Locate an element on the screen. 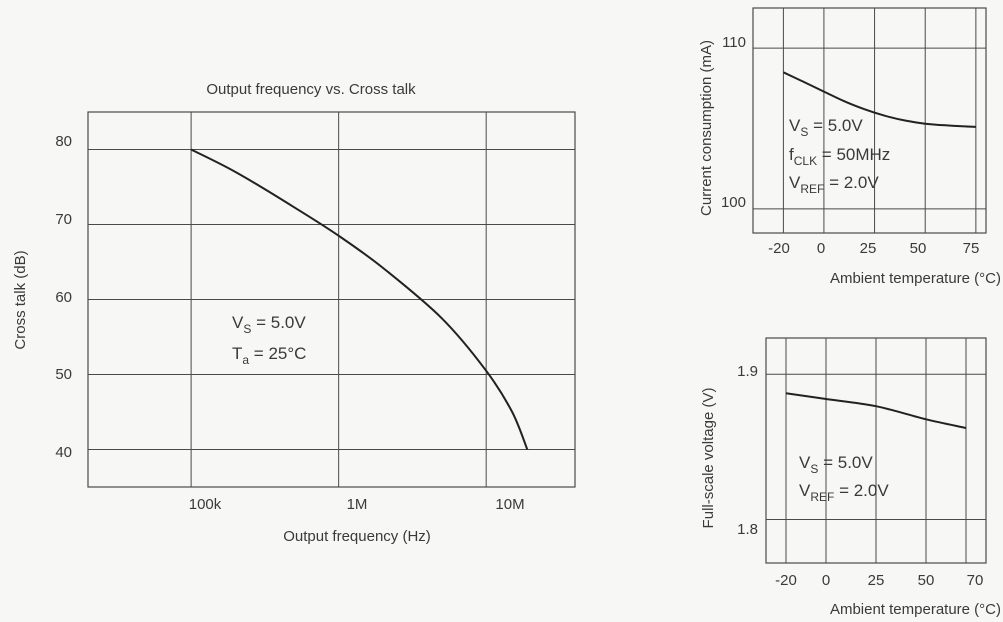 The image size is (1003, 622). fullscale-grid is located at coordinates (876, 450).